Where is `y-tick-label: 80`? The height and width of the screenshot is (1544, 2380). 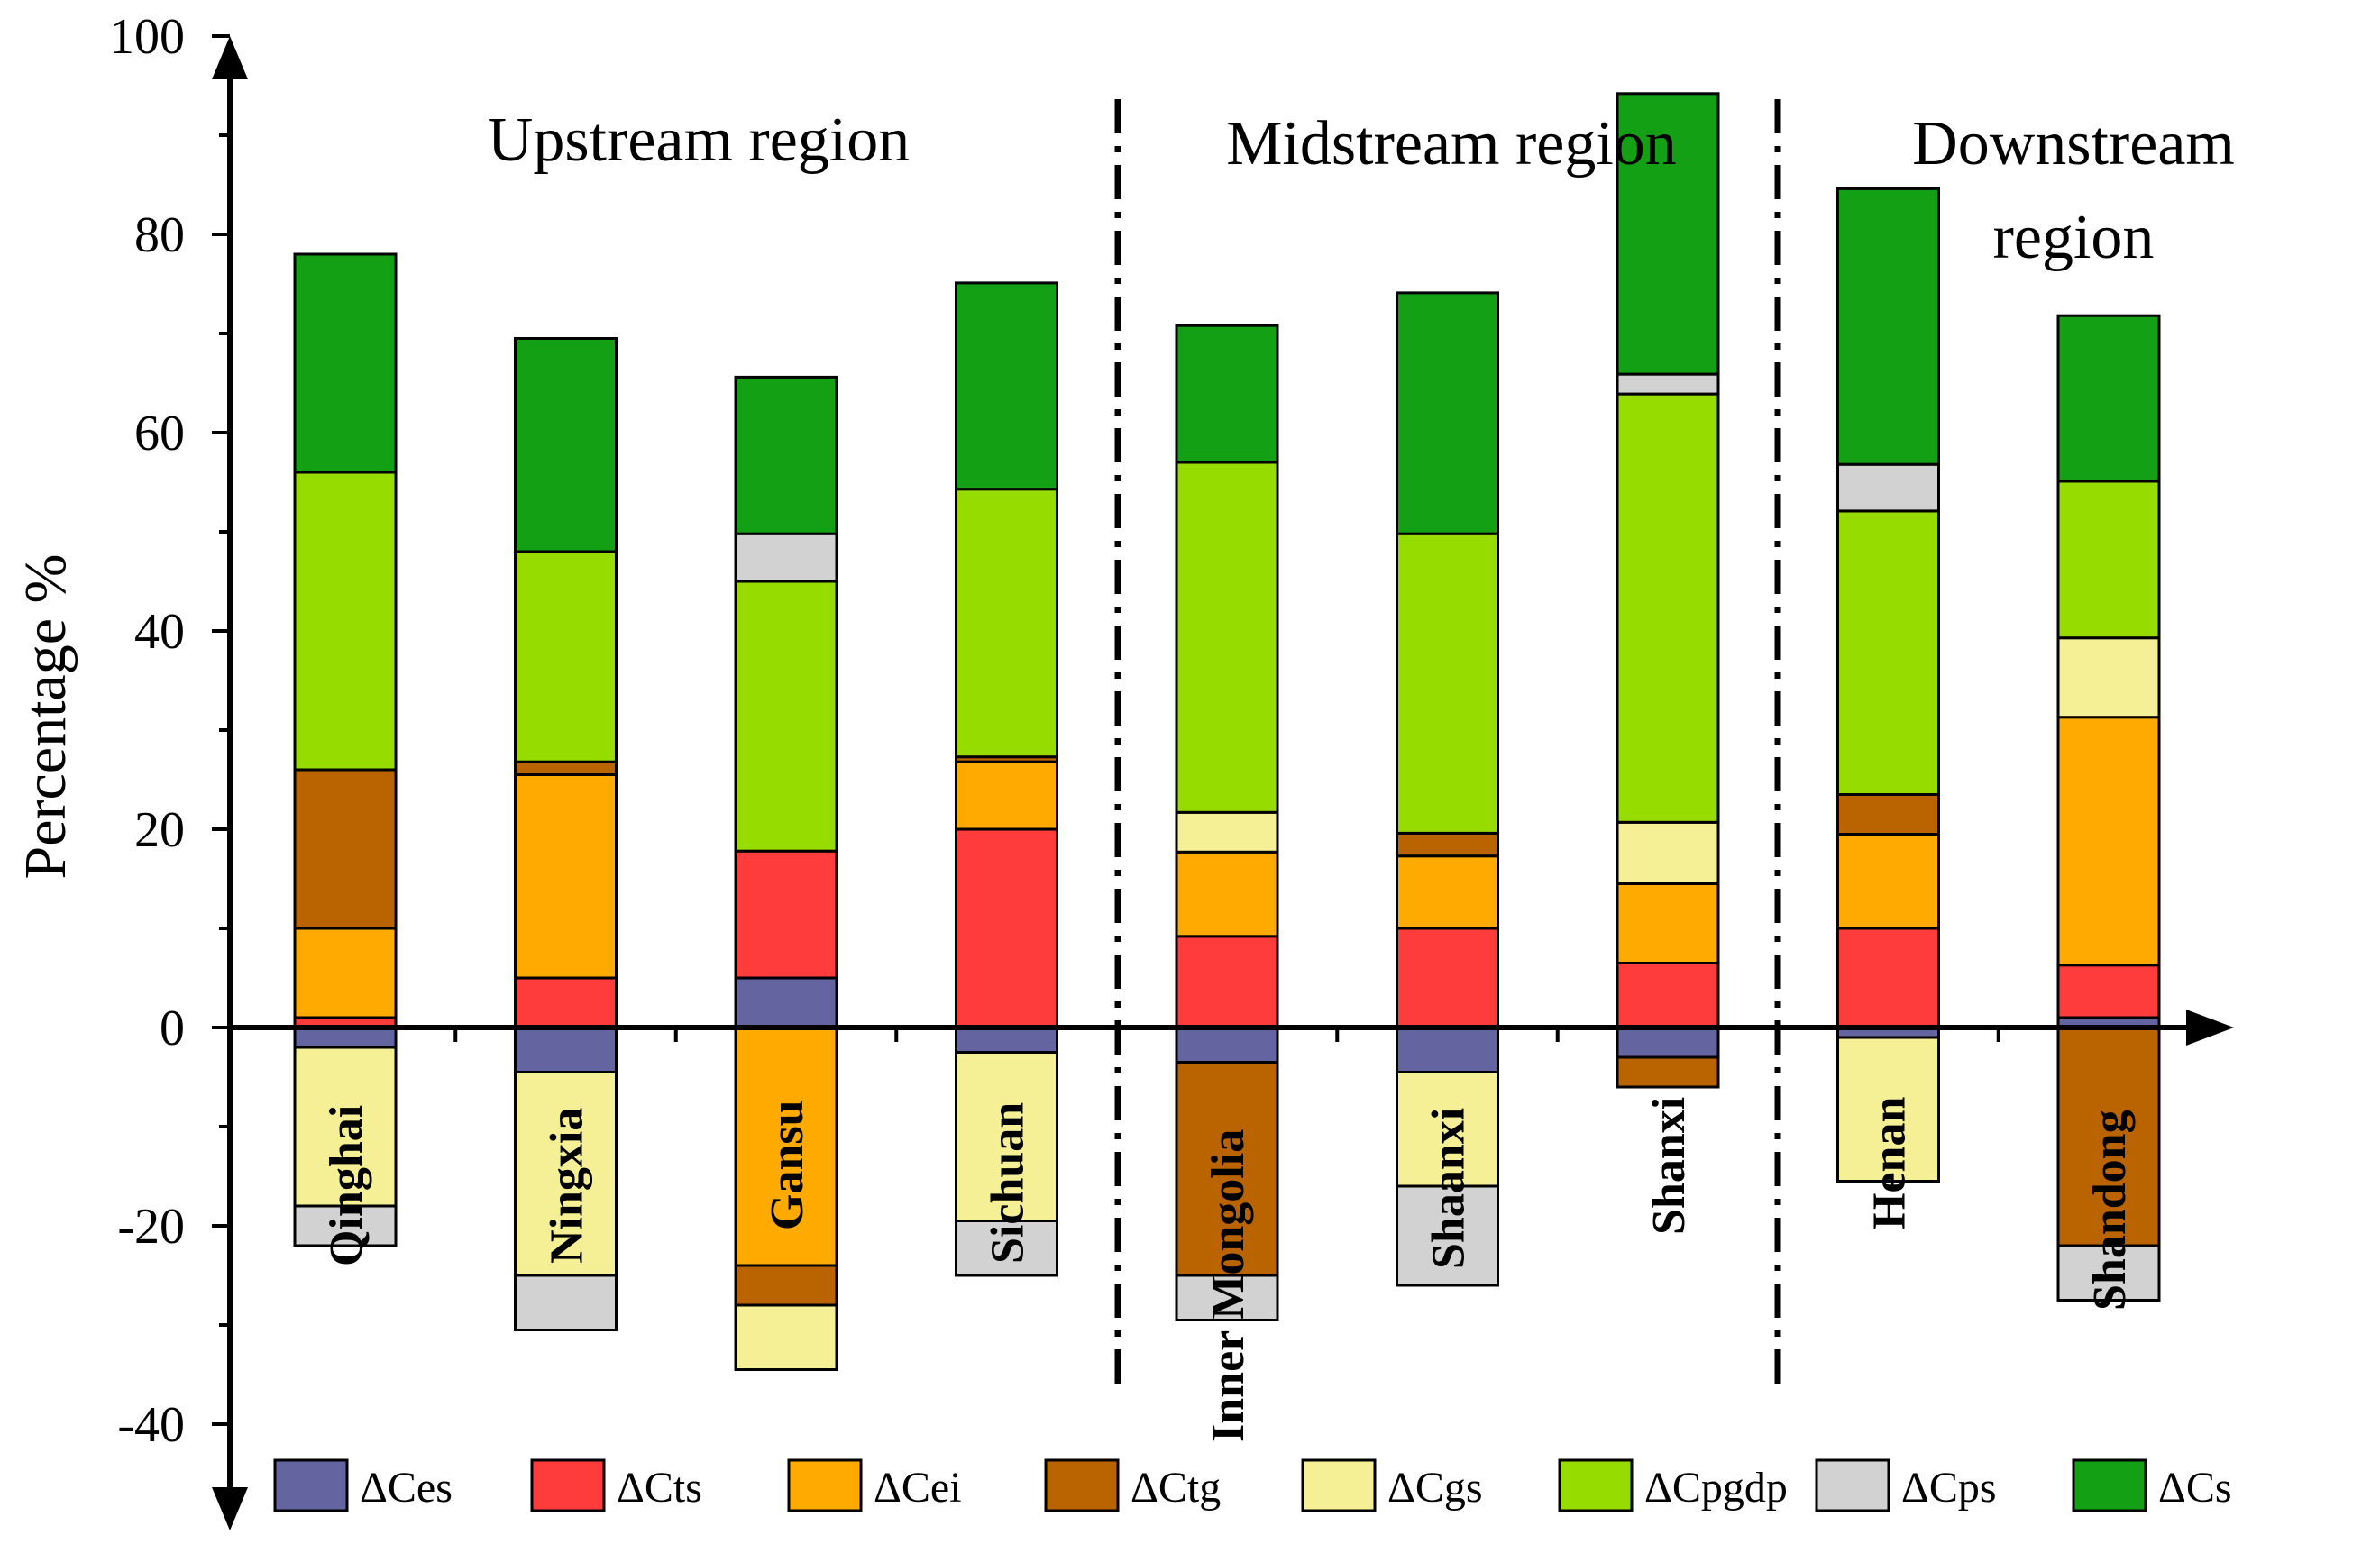 y-tick-label: 80 is located at coordinates (159, 235).